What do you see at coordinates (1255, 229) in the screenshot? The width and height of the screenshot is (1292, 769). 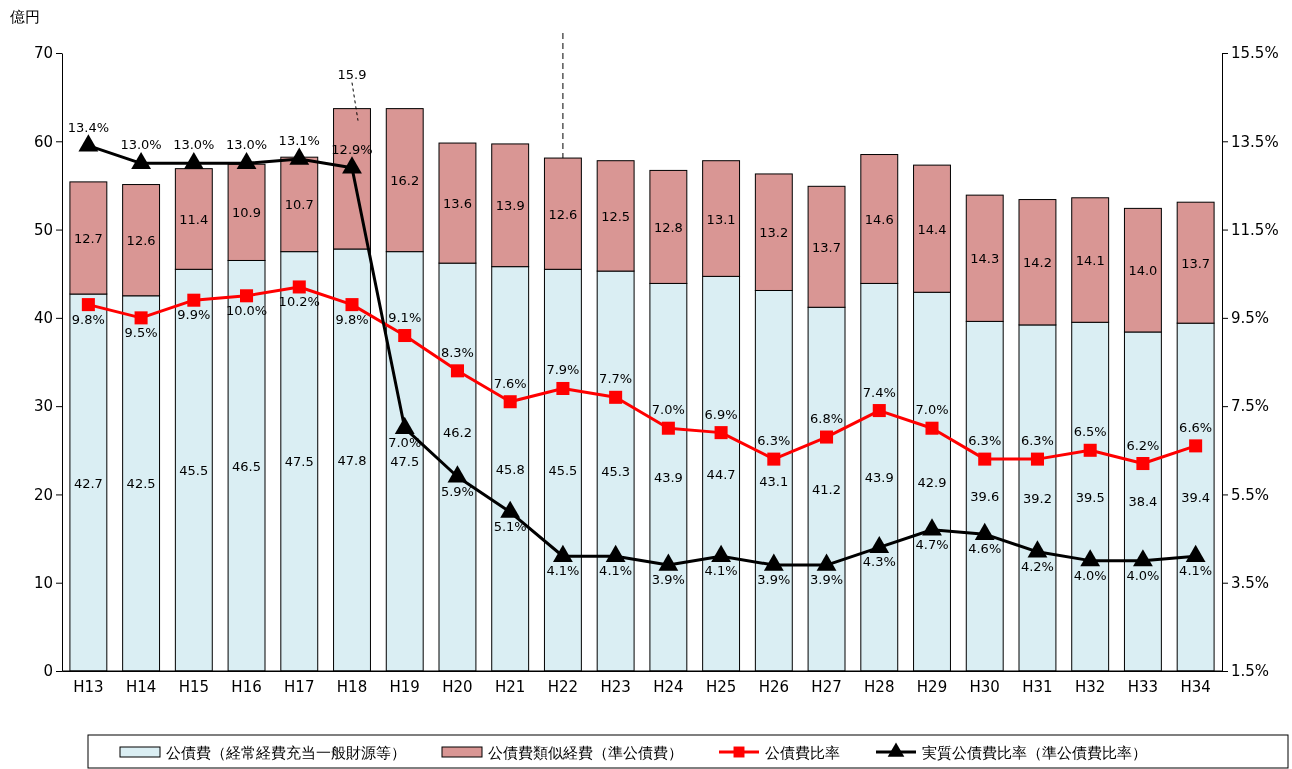 I see `y2-tick-label: 11.5%` at bounding box center [1255, 229].